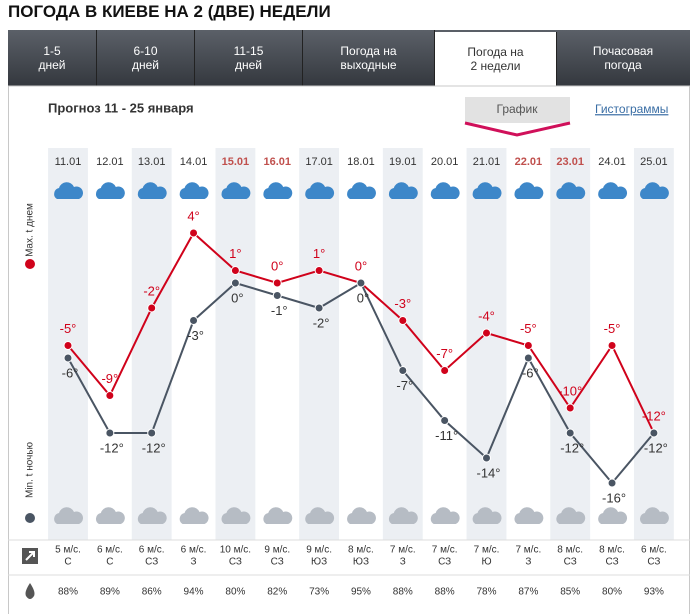 This screenshot has height=614, width=697. Describe the element at coordinates (319, 253) in the screenshot. I see `data-label: 1°` at that location.